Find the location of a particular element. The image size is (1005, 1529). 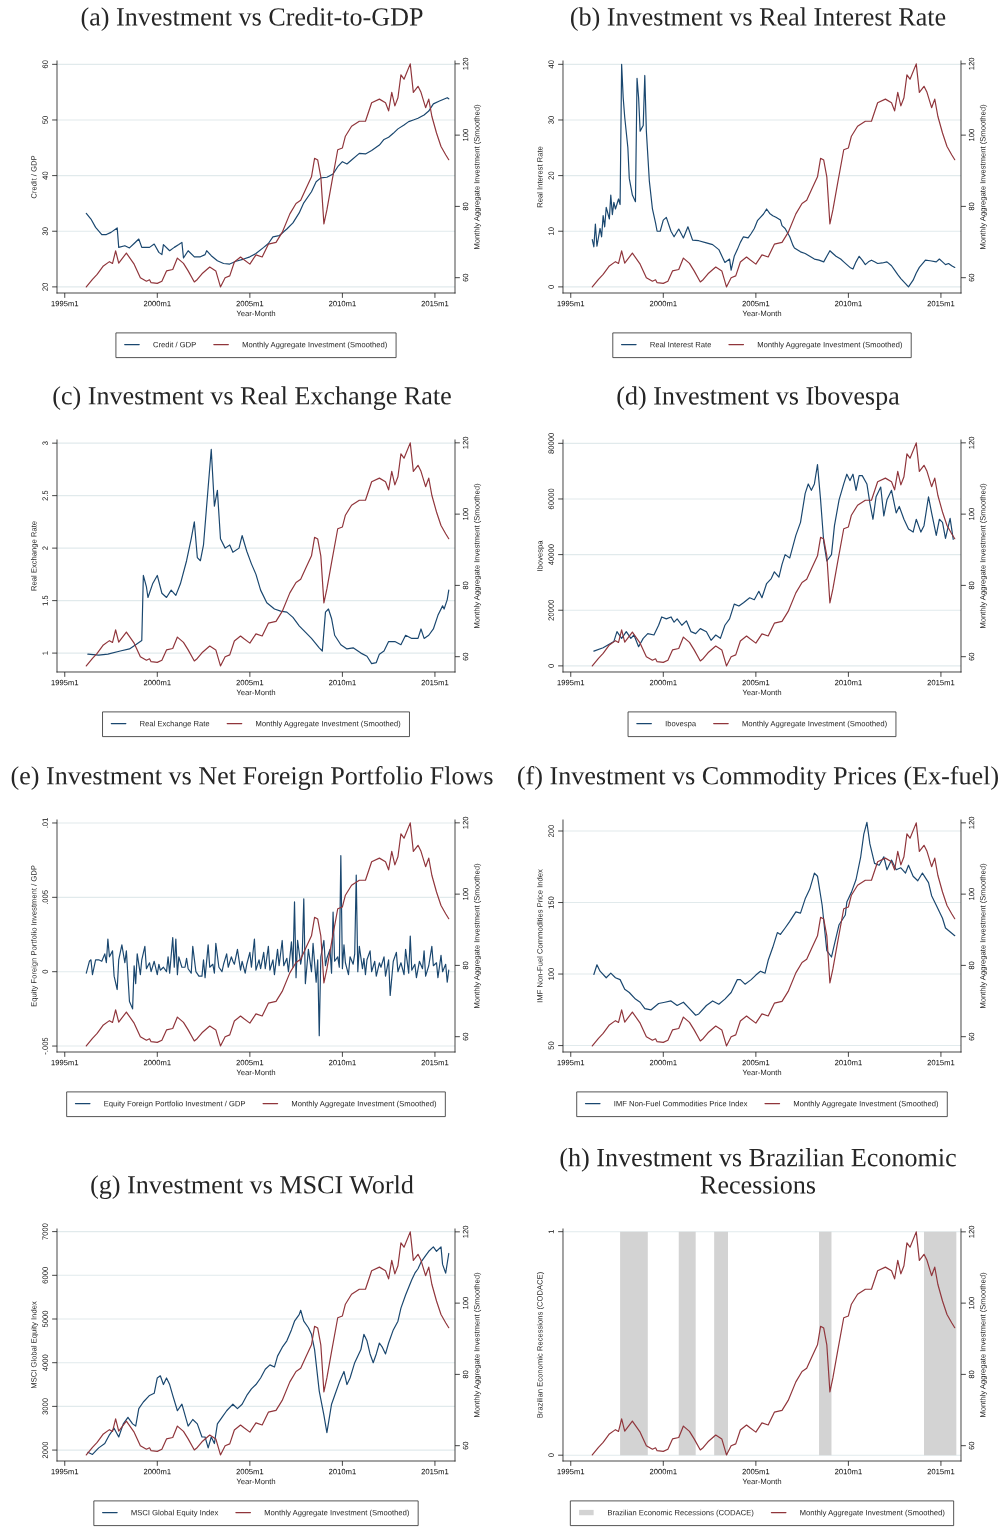

chart-title: (d) Investment vs Ibovespa is located at coordinates (758, 398).